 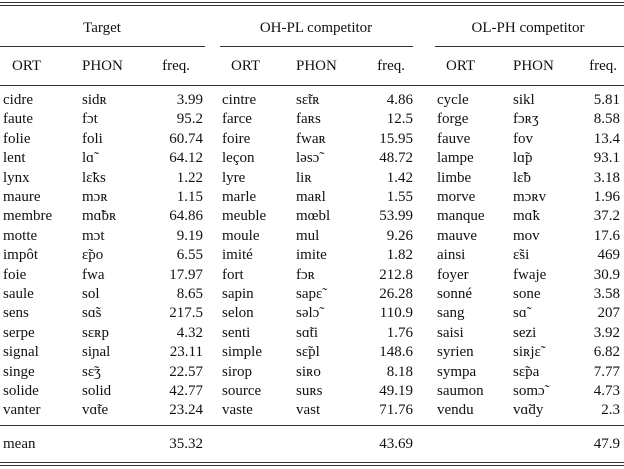 I want to click on cell: sɑ̃s, so click(x=92, y=313).